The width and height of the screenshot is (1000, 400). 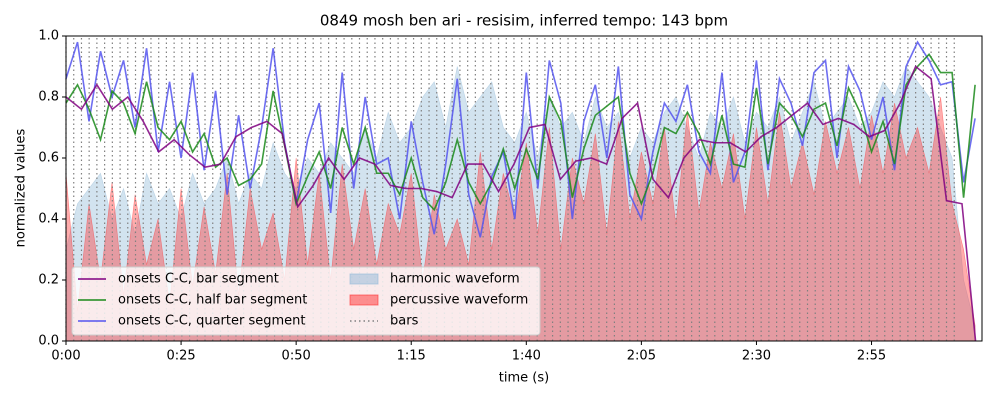 What do you see at coordinates (48, 36) in the screenshot?
I see `y-tick-label: 1.0` at bounding box center [48, 36].